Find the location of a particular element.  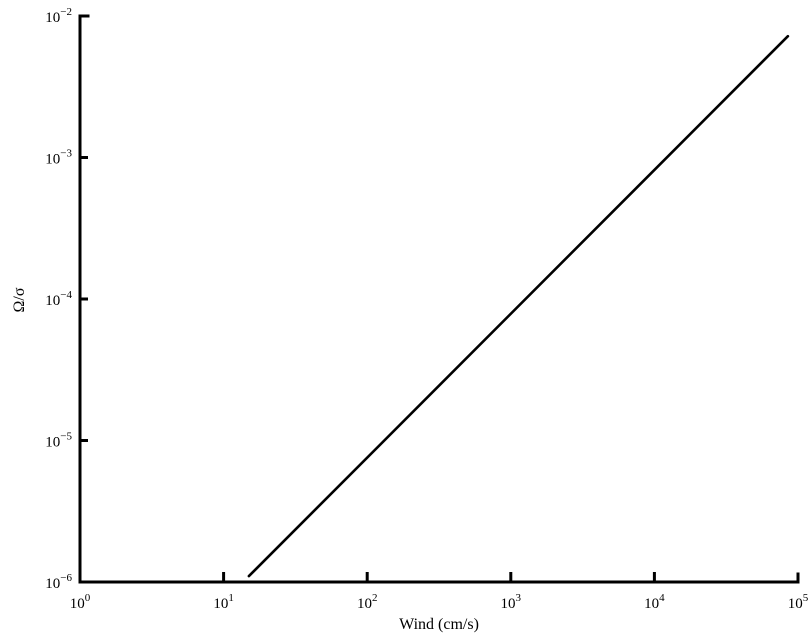

y-ticks: 10⁻⁶ 10⁻⁵ 10⁻⁴ 10⁻³ 10⁻² is located at coordinates (66, 299).